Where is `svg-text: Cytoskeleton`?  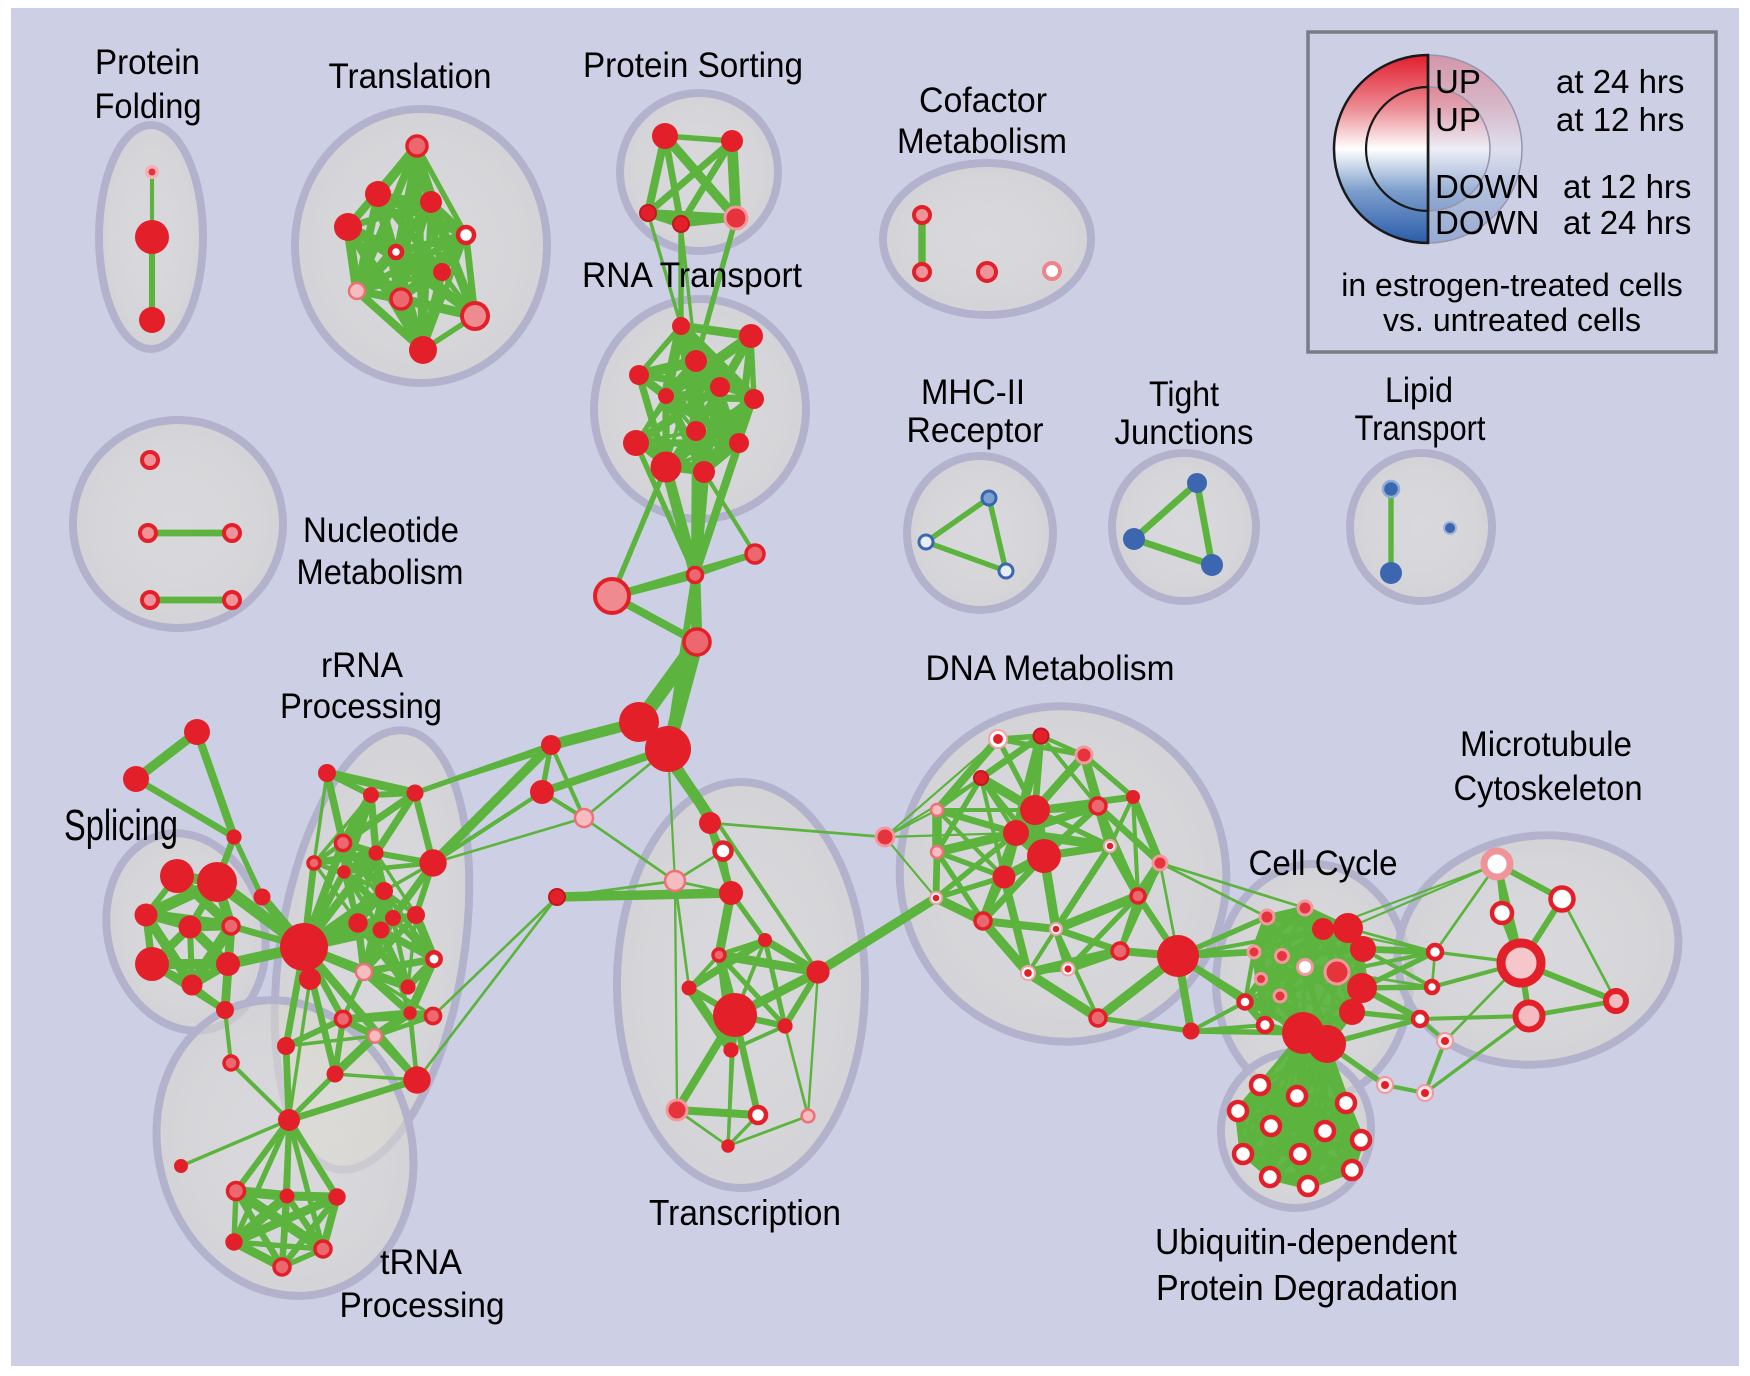 svg-text: Cytoskeleton is located at coordinates (1548, 788).